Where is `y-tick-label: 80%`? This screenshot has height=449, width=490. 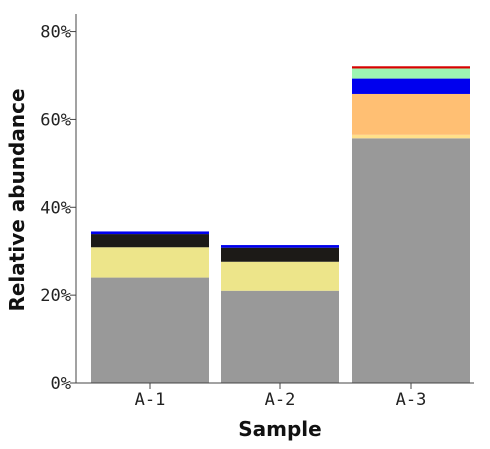 y-tick-label: 80% is located at coordinates (55, 33).